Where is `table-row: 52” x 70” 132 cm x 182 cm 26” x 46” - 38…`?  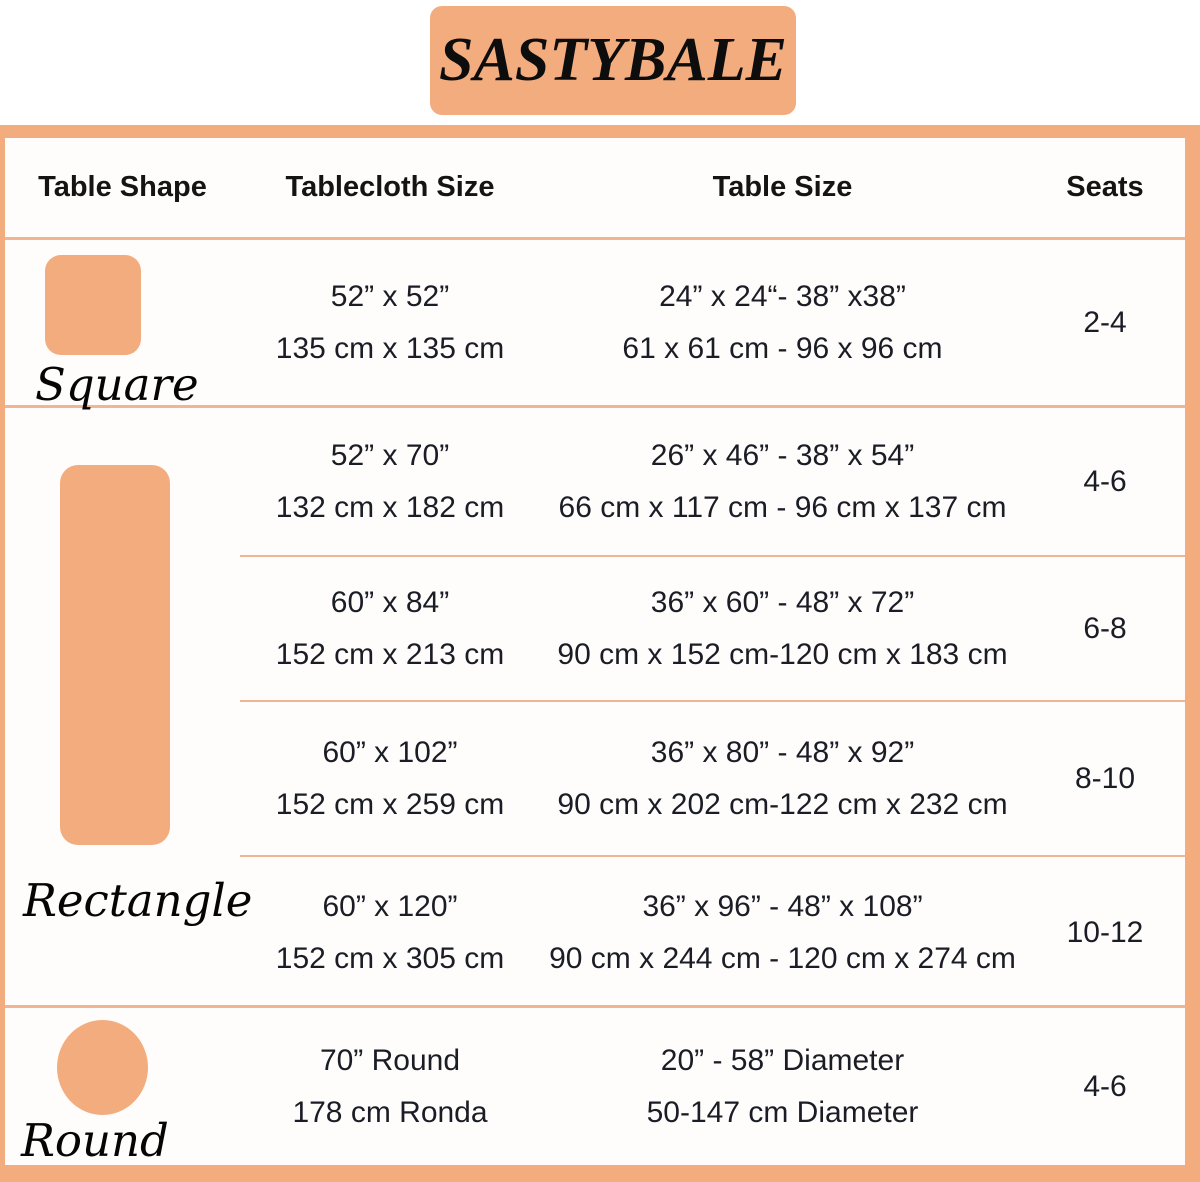
table-row: 52” x 70” 132 cm x 182 cm 26” x 46” - 38… is located at coordinates (712, 481).